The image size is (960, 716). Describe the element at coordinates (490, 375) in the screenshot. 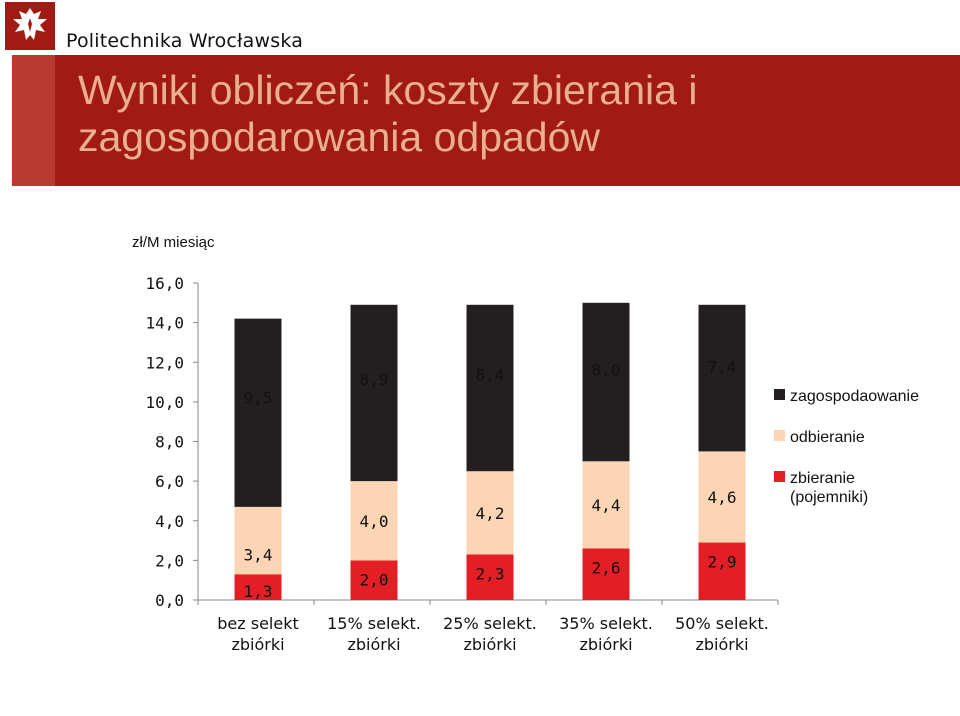

I see `data-label: 8,4` at that location.